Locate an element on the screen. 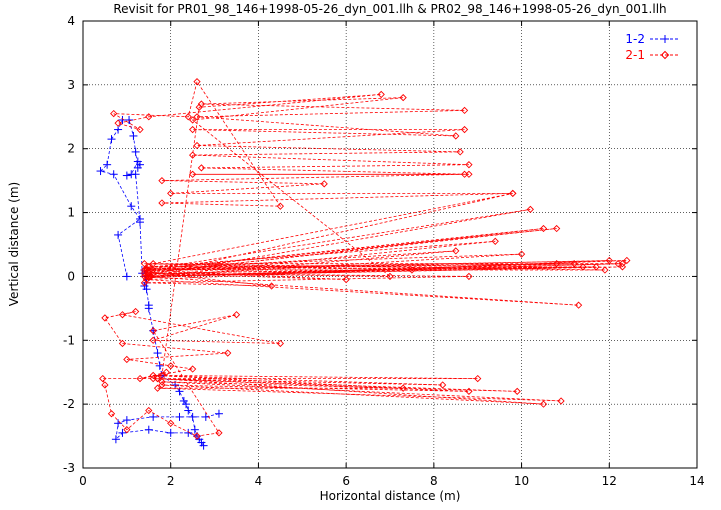 This screenshot has height=510, width=721. y-tick-label: -3 is located at coordinates (69, 468).